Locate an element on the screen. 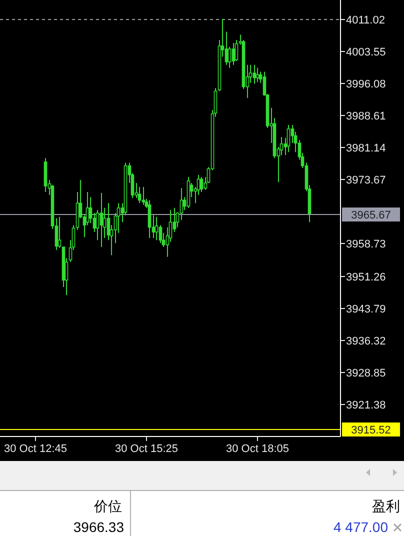 The height and width of the screenshot is (536, 404). y-tick-label: 3988.61 is located at coordinates (366, 116).